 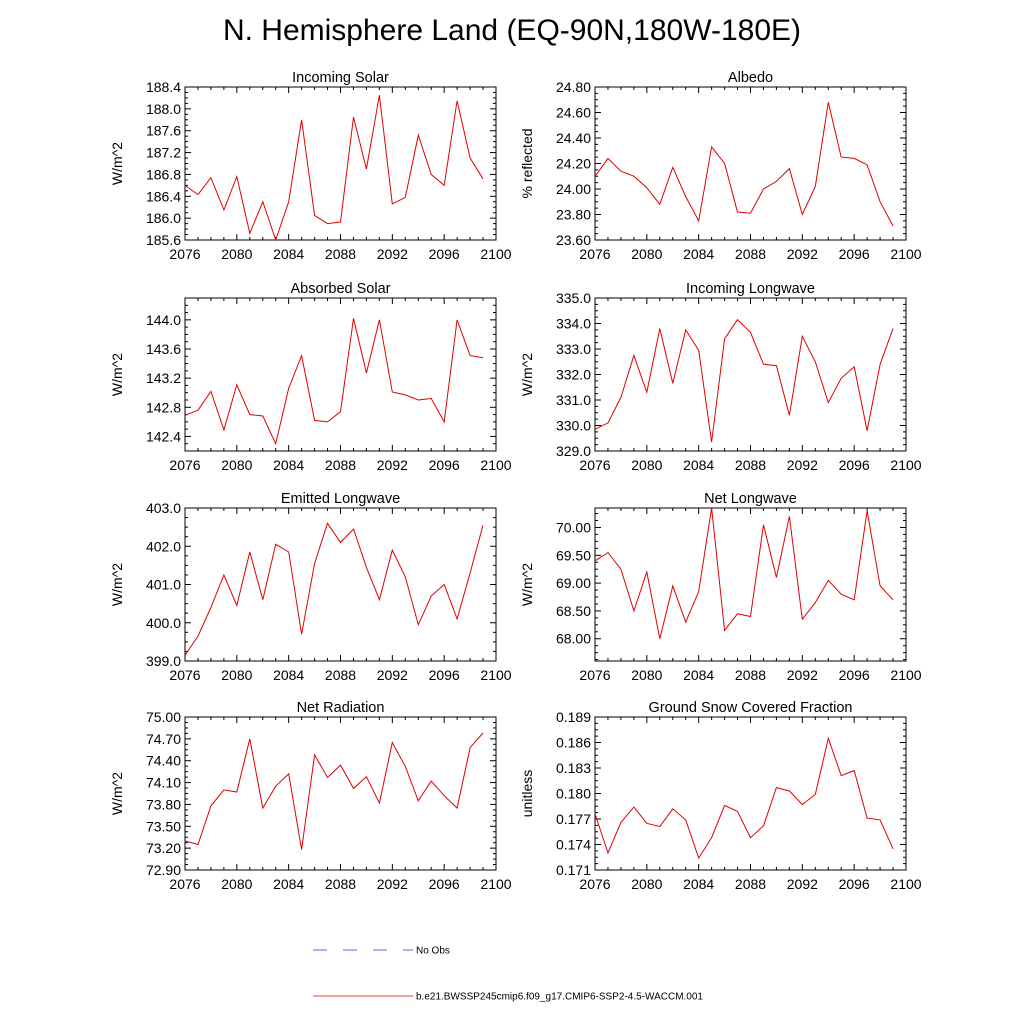 What do you see at coordinates (163, 378) in the screenshot?
I see `absorbed-solar-ytick-label: 143.2` at bounding box center [163, 378].